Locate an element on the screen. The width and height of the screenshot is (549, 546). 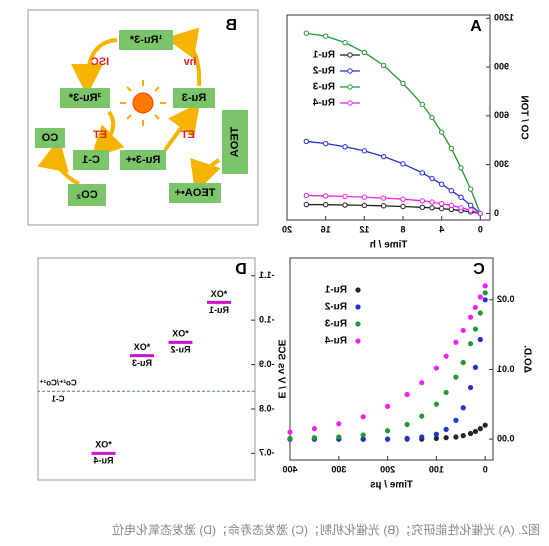
node-label: TEOA is located at coordinates (235, 142).